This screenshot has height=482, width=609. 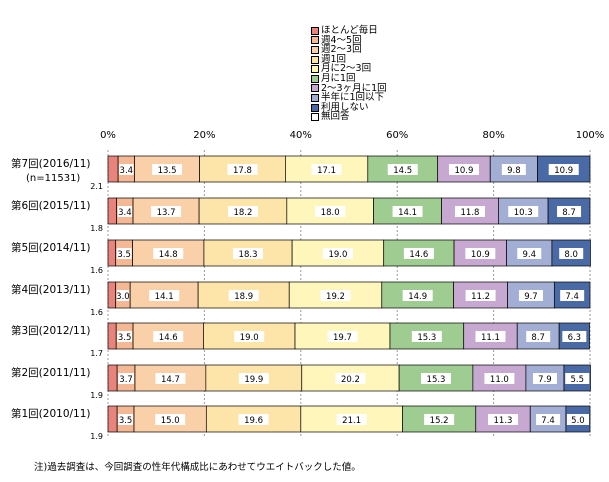 I want to click on category-label: 第1回(2010/11), so click(x=51, y=413).